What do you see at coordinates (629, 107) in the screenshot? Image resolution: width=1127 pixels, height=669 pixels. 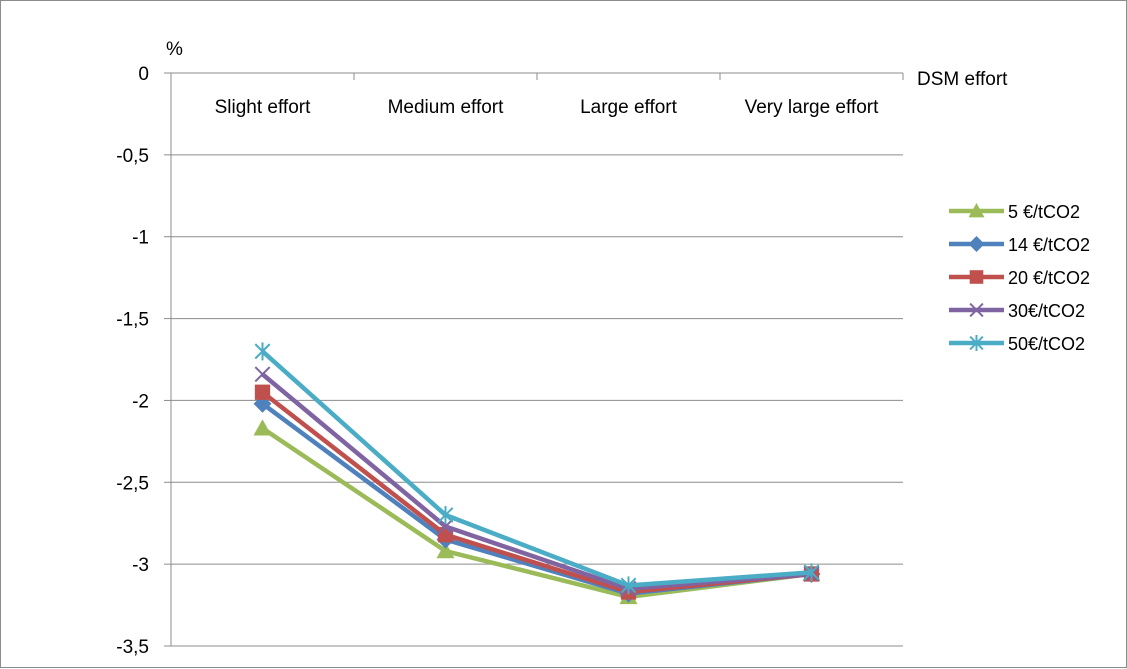 I see `category-label: Large effort` at bounding box center [629, 107].